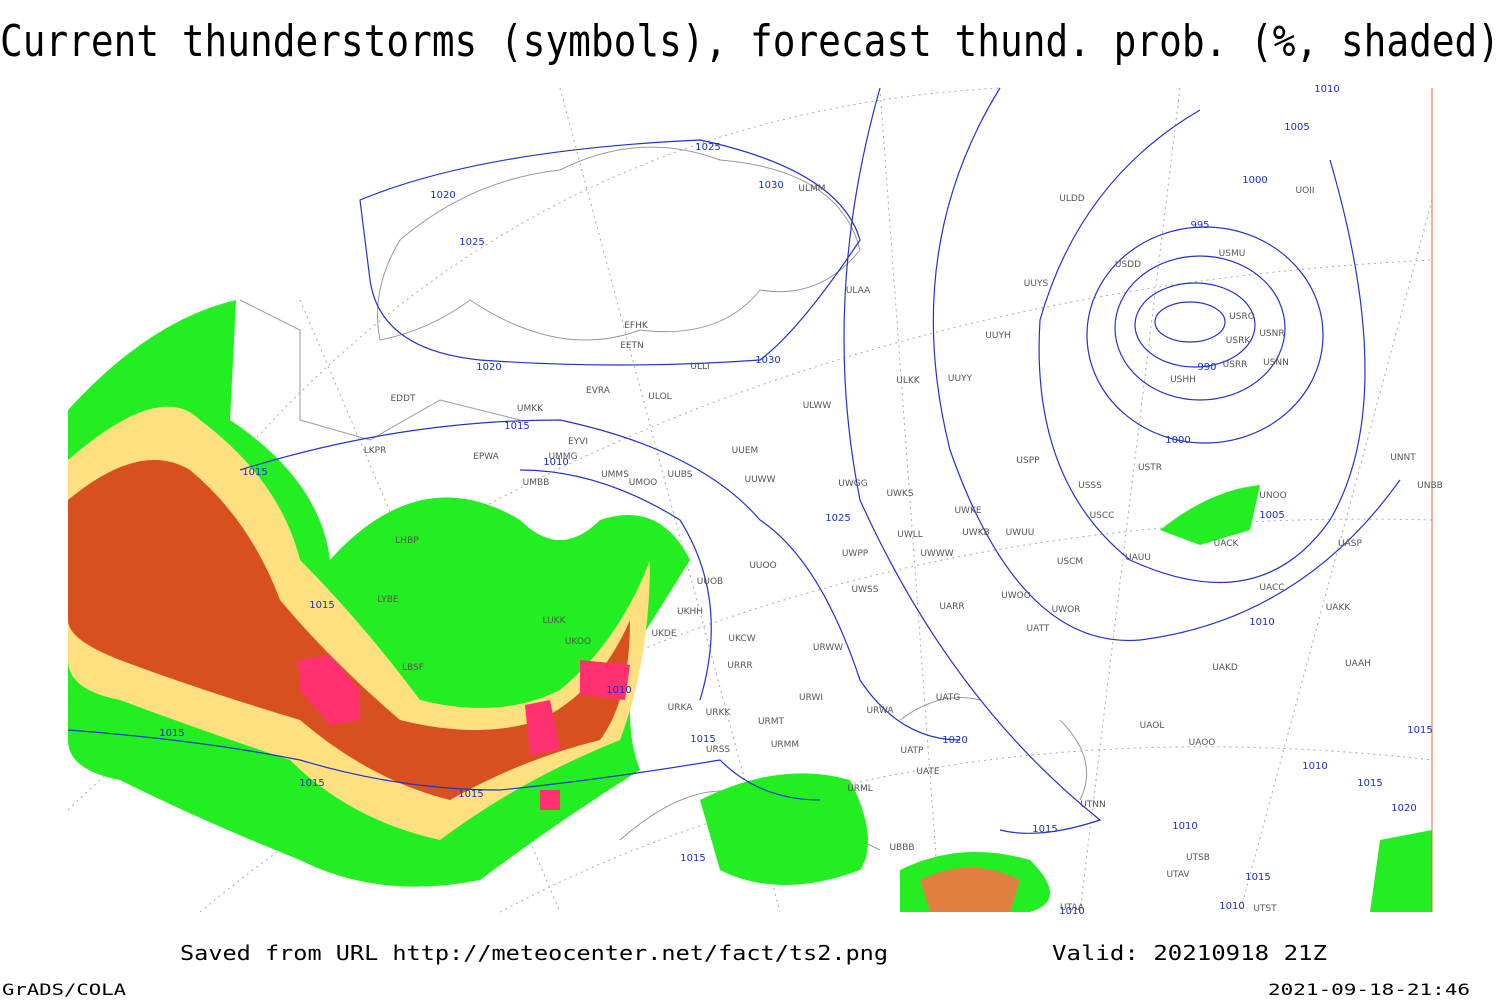  Describe the element at coordinates (1183, 380) in the screenshot. I see `station-code: USHH` at that location.